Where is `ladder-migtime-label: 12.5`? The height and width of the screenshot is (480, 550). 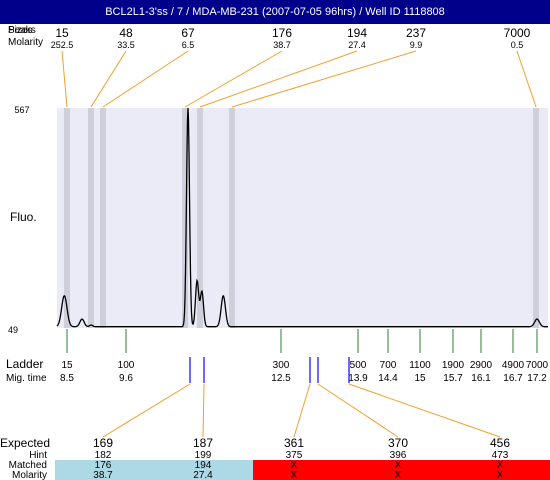
ladder-migtime-label: 12.5 is located at coordinates (281, 378).